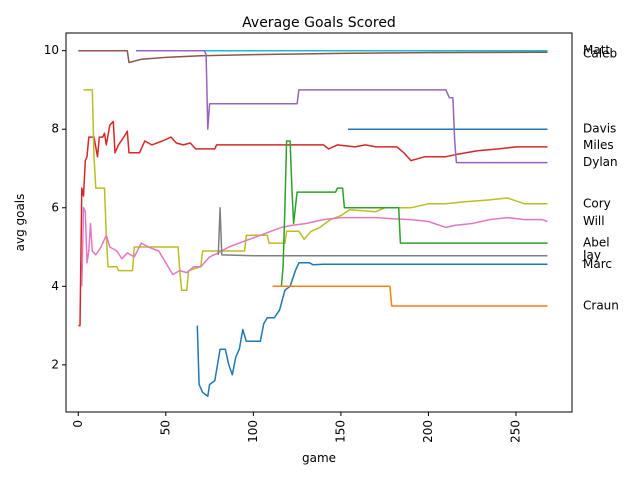 The width and height of the screenshot is (640, 480). Describe the element at coordinates (591, 255) in the screenshot. I see `series-label-jay: Jay` at that location.